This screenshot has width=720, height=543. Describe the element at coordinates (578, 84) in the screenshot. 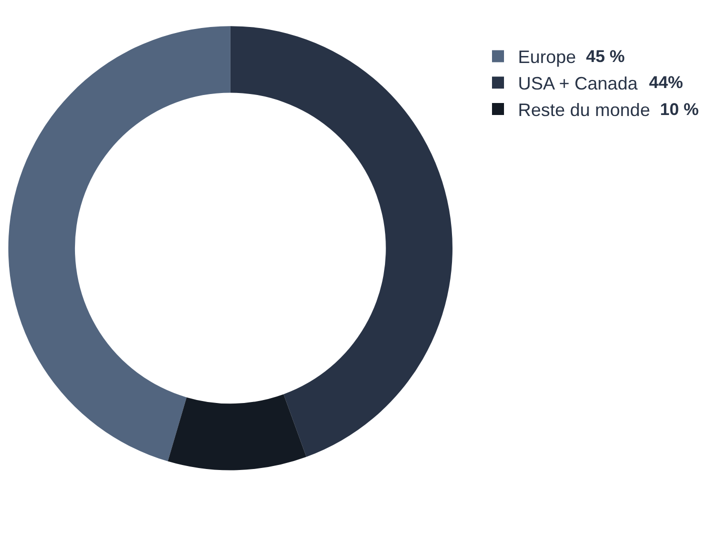

I see `legend-label: USA + Canada` at that location.